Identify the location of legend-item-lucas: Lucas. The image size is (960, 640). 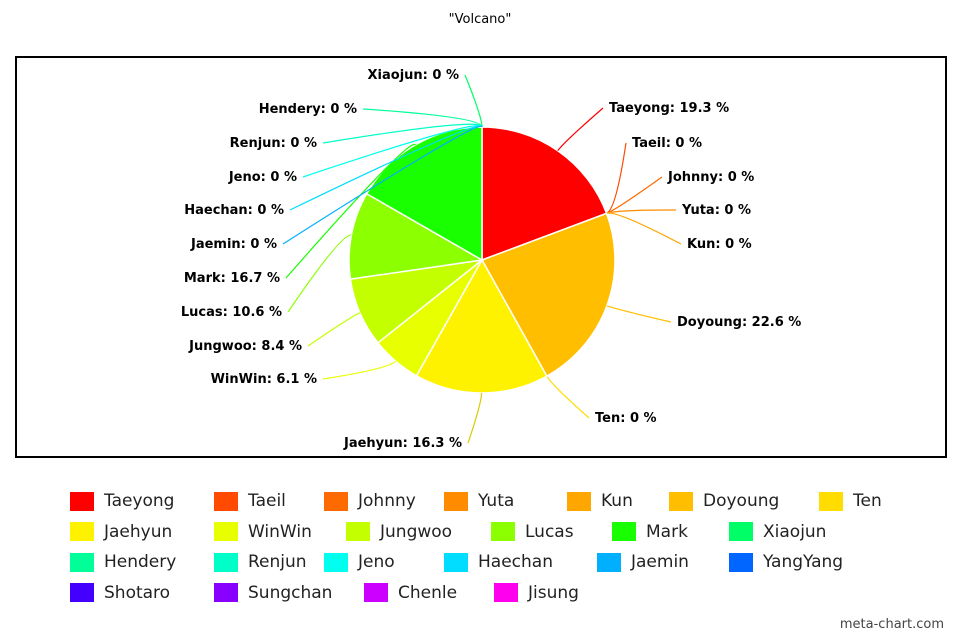
(532, 532).